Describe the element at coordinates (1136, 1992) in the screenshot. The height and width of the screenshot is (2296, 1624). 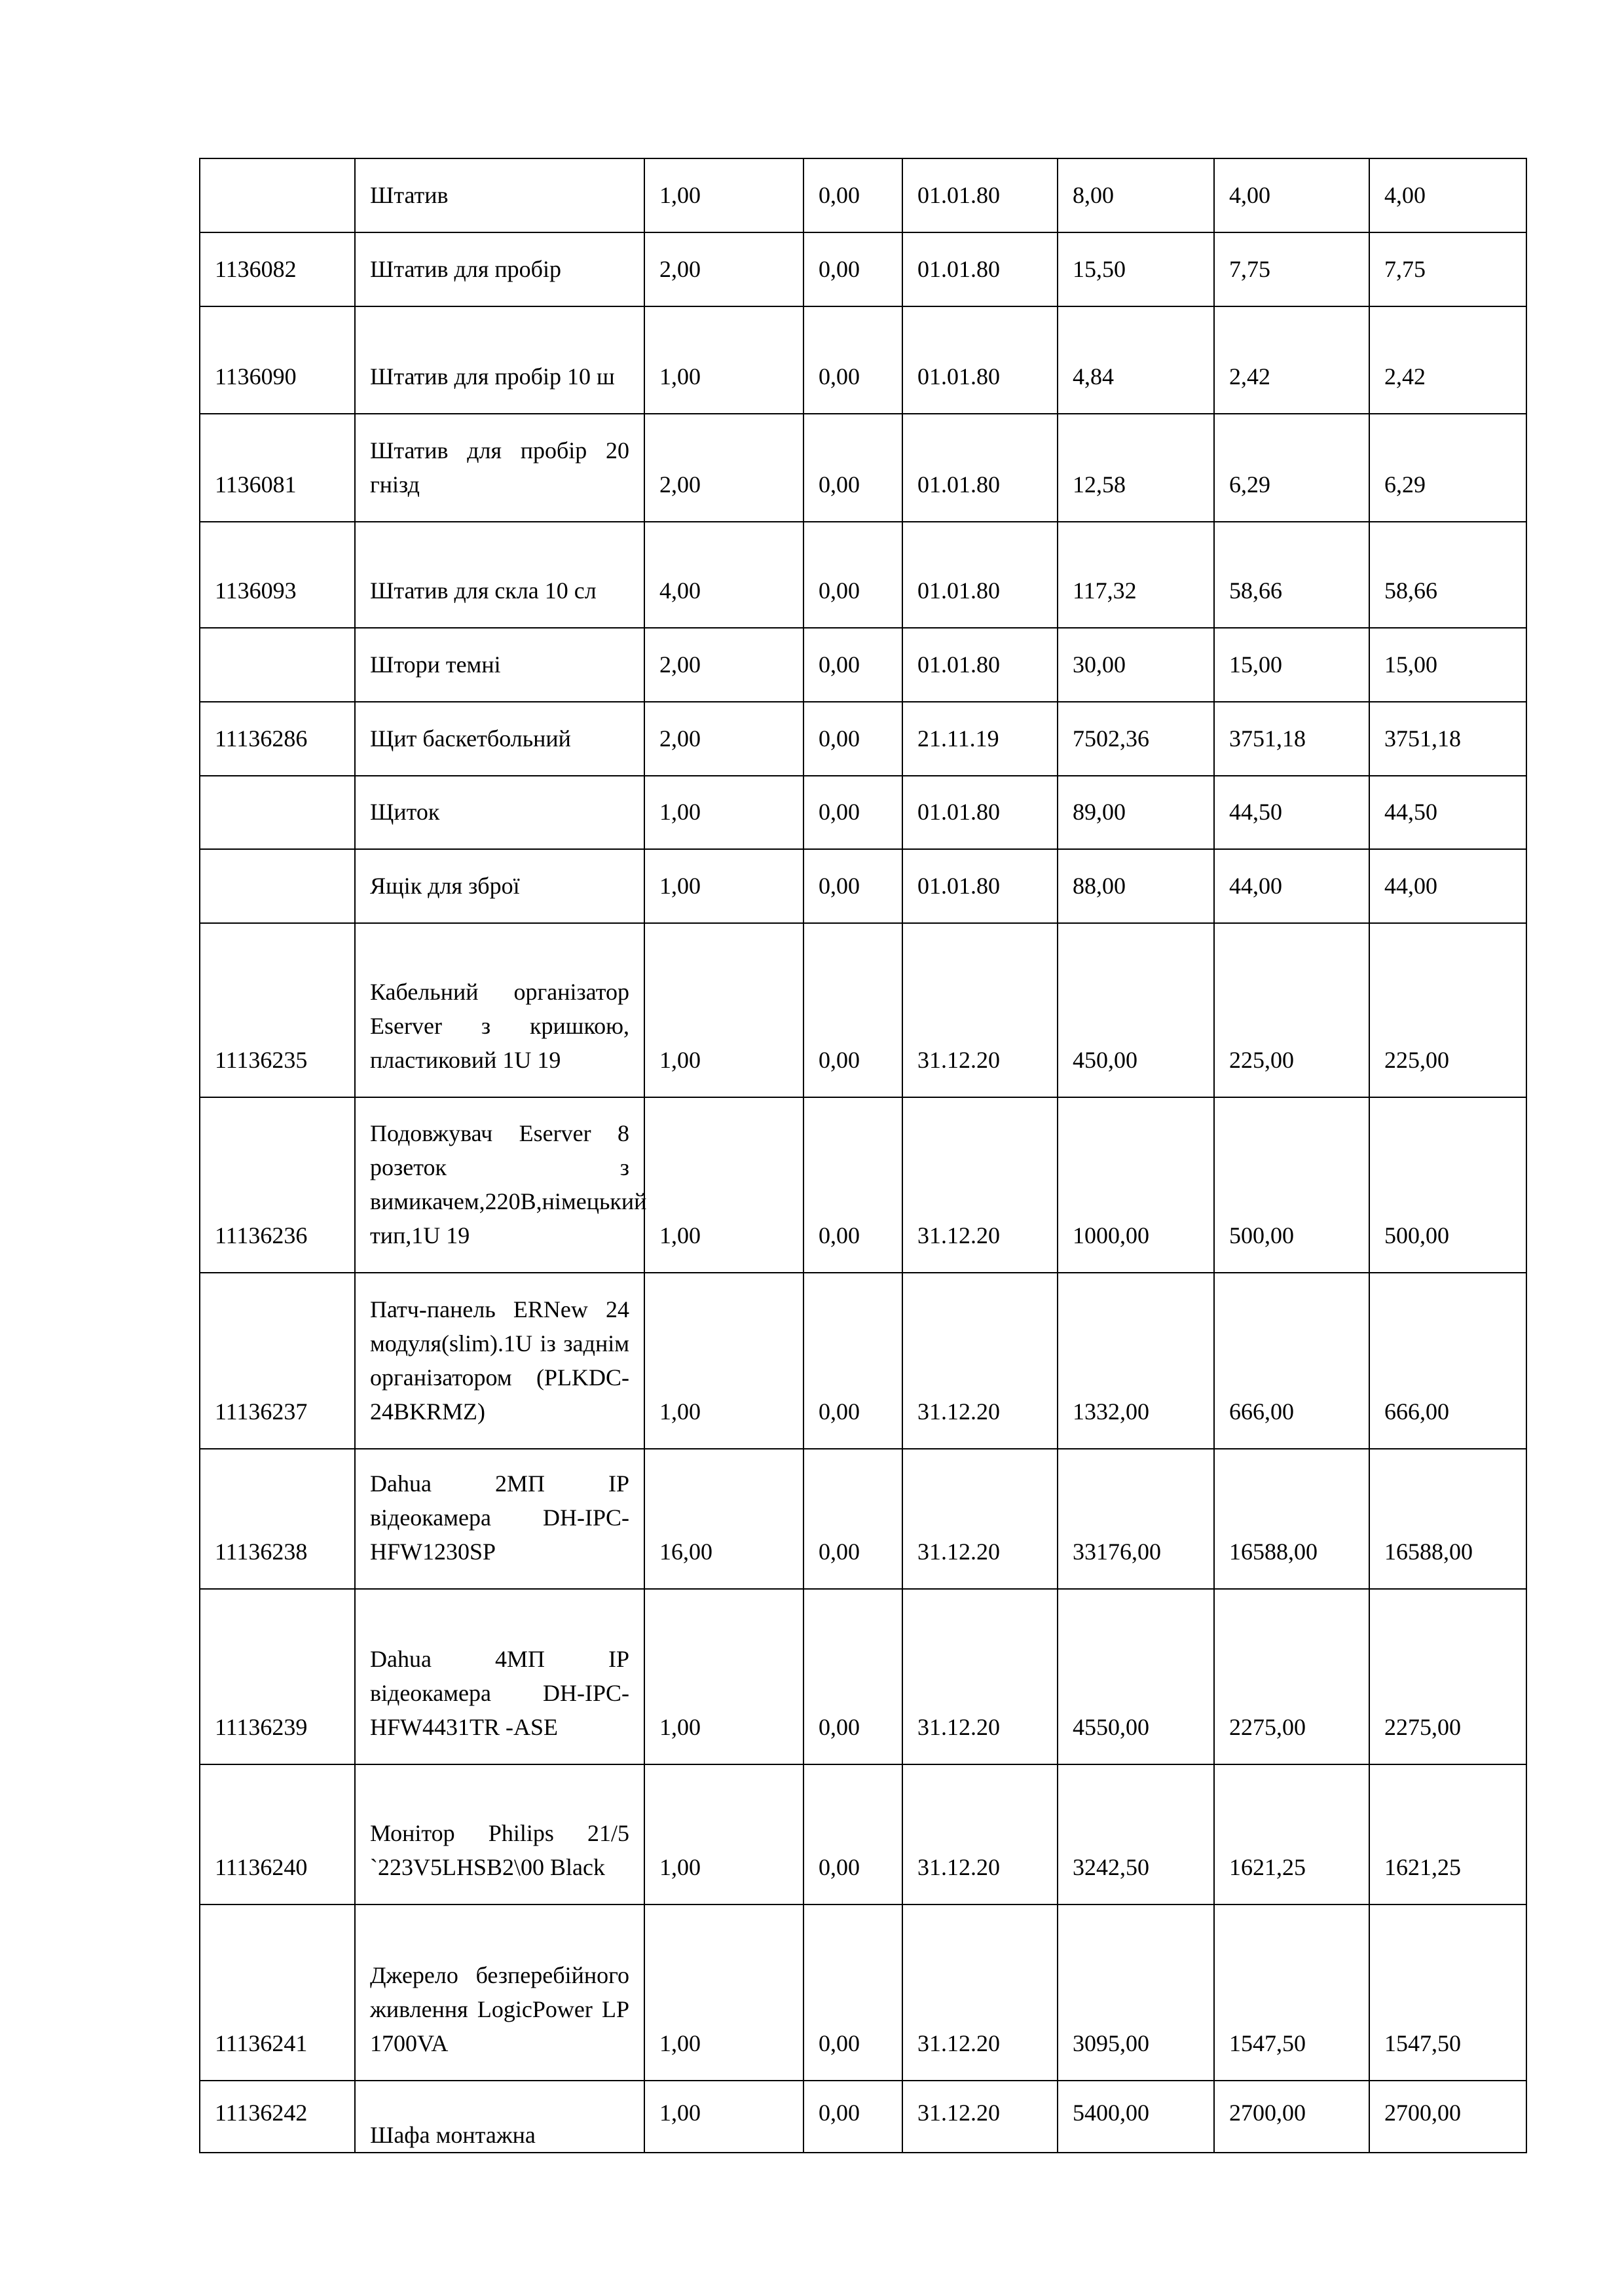
I see `cell-total-sum: 3095,00` at that location.